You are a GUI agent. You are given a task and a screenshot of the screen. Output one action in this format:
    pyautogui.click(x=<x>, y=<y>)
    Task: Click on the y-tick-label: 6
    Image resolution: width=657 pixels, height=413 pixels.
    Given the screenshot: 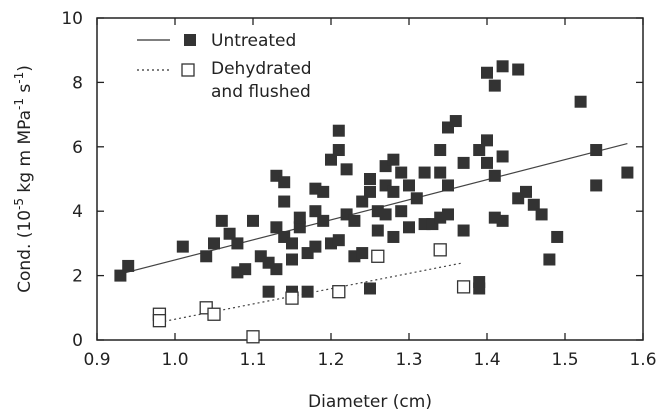 What is the action you would take?
    pyautogui.click(x=77, y=148)
    